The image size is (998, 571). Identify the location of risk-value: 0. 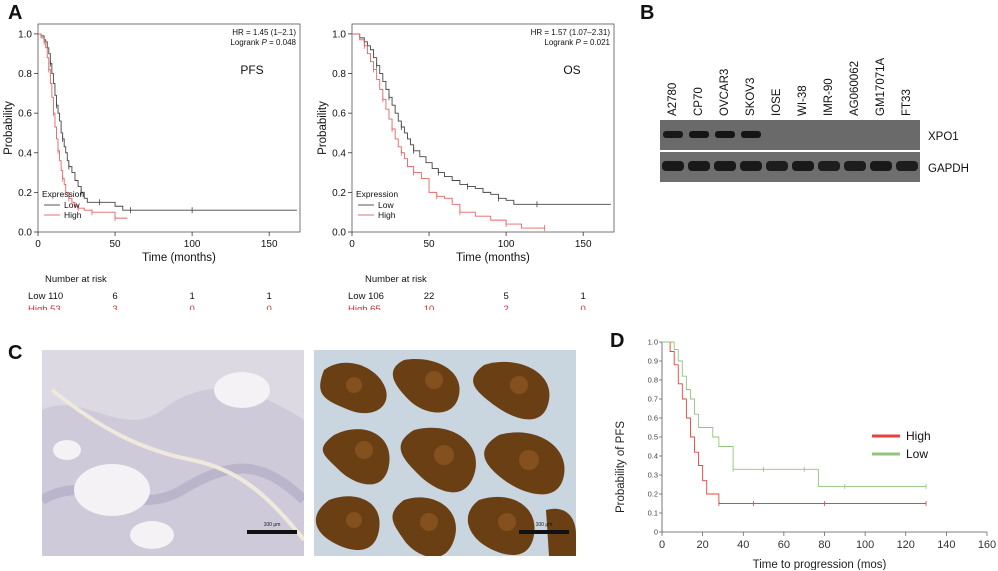
(269, 307).